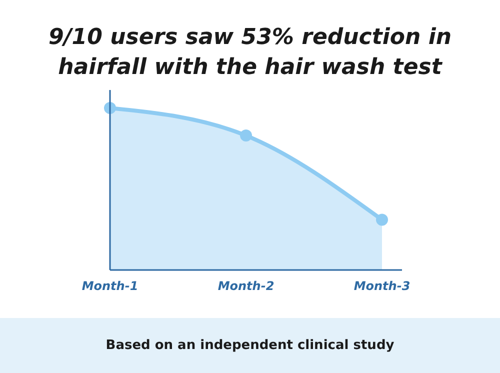 This screenshot has height=373, width=500. What do you see at coordinates (250, 52) in the screenshot?
I see `chart-title: 9/10 users saw 53% reduction in hairfall with the hair wash test` at bounding box center [250, 52].